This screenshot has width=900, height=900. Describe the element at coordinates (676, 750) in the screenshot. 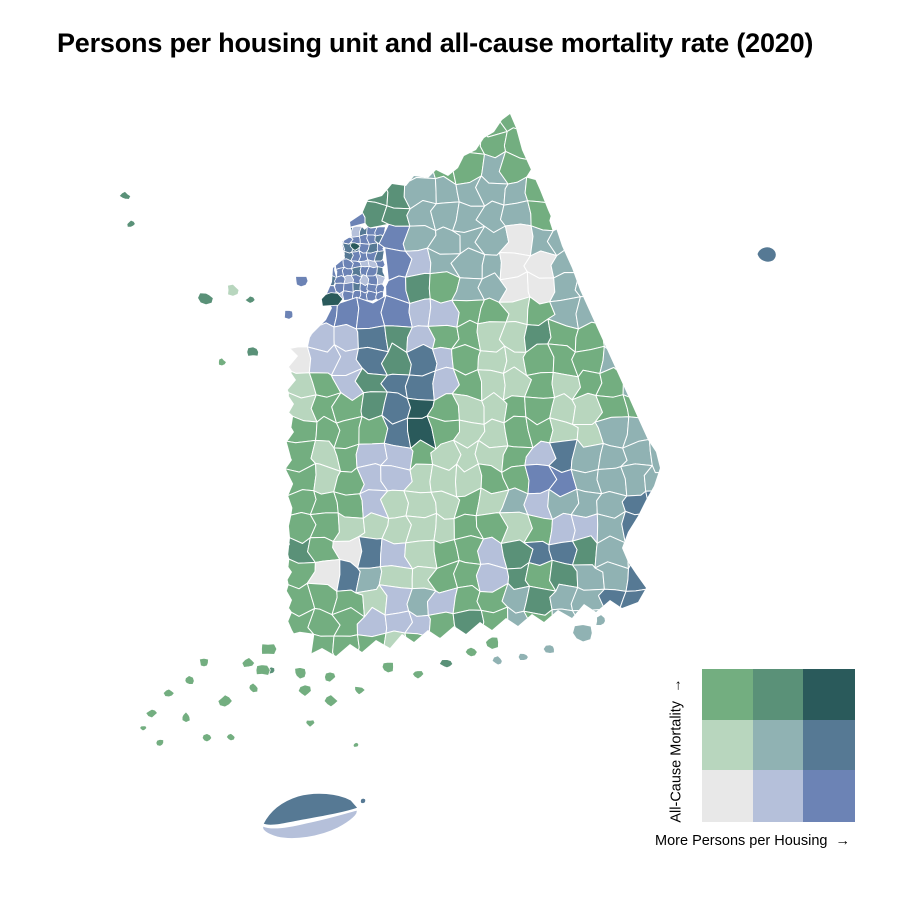

I see `legend-y-axis-label: All-Cause Mortality →` at that location.